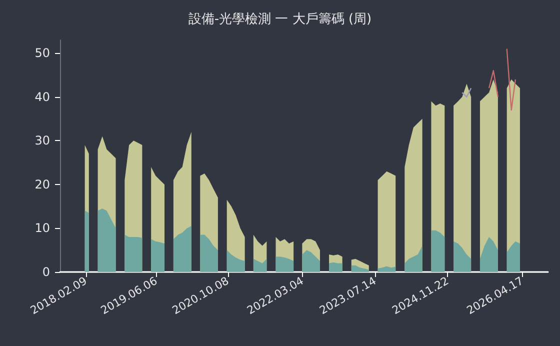 The width and height of the screenshot is (560, 346). Describe the element at coordinates (42, 53) in the screenshot. I see `y-tick-label: 50` at that location.